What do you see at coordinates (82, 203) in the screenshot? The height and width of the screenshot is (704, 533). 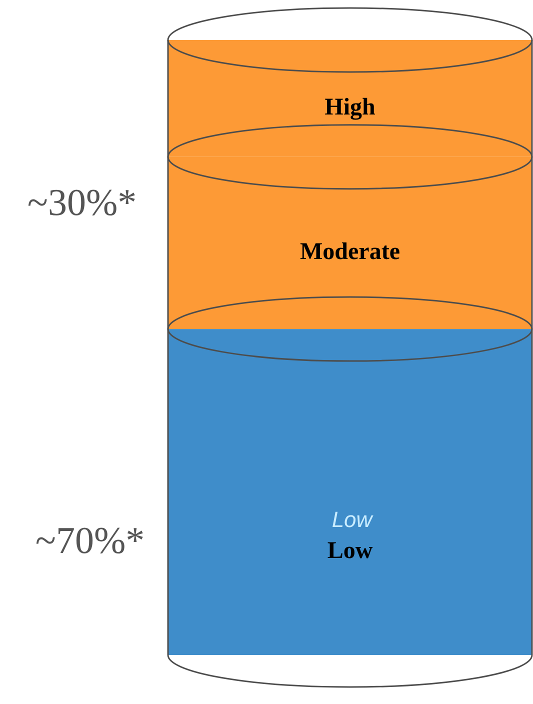 I see `text: ~30%*` at bounding box center [82, 203].